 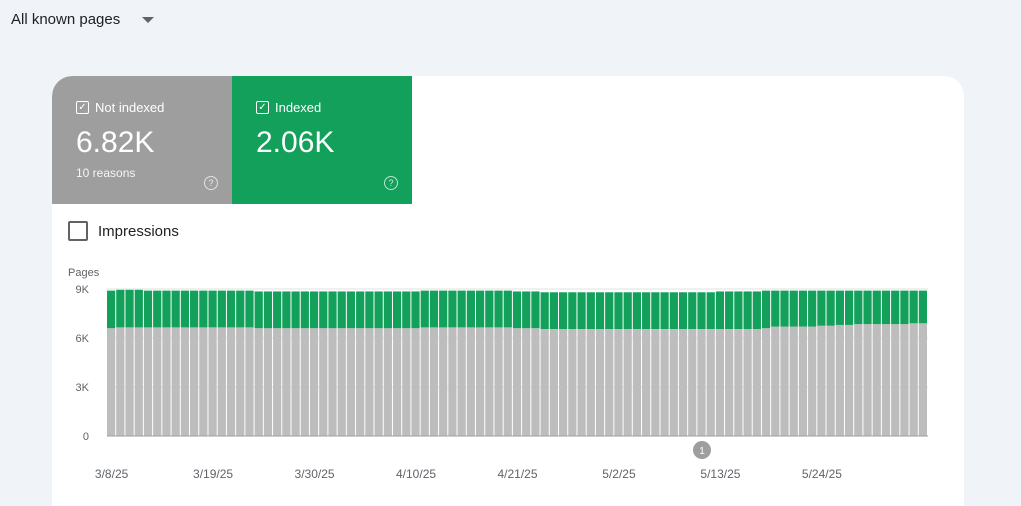 I want to click on checkbox-checked-icon: ✓, so click(x=262, y=107).